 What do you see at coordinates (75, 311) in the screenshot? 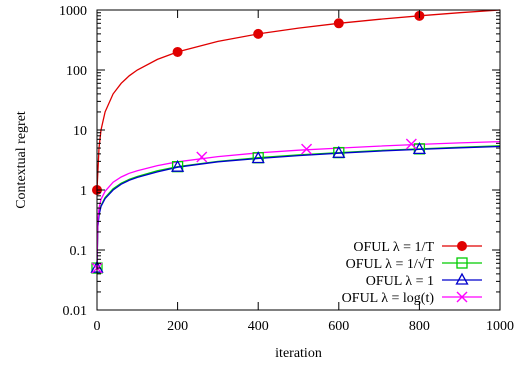
I see `y-tick-label: 0.01` at bounding box center [75, 311].